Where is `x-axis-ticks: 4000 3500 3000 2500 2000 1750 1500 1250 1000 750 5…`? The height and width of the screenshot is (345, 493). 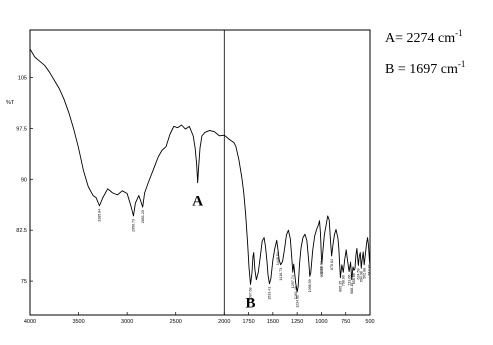 x-axis-ticks: 4000 3500 3000 2500 2000 1750 1500 1250 1000 750 5… is located at coordinates (199, 318).